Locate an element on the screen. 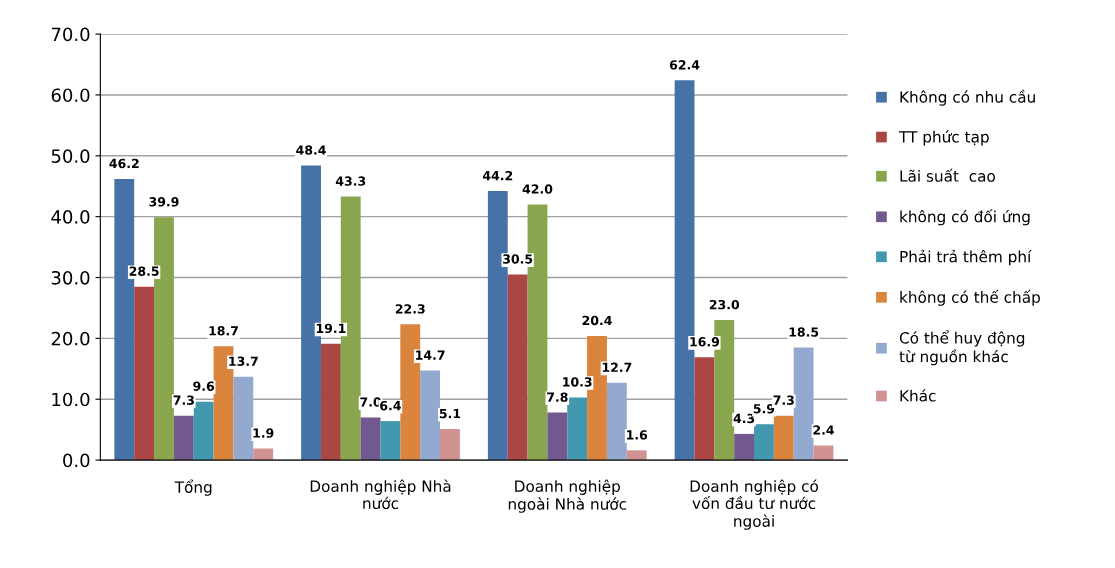  data-label: 18.7 is located at coordinates (223, 331).